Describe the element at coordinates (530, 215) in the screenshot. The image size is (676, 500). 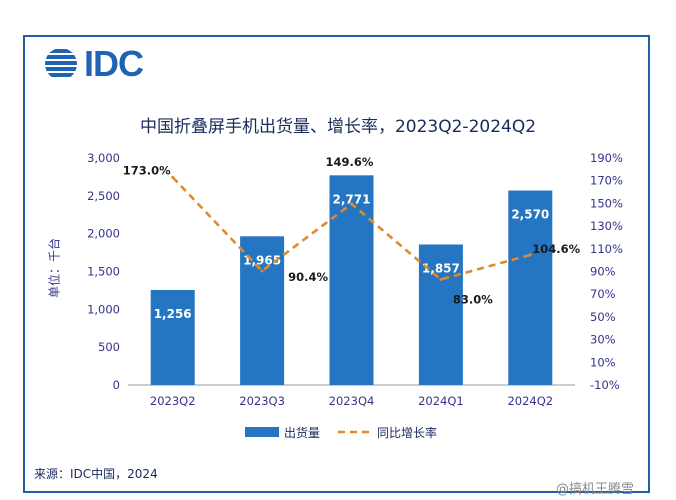
I see `bar-value-label: 2,570` at that location.